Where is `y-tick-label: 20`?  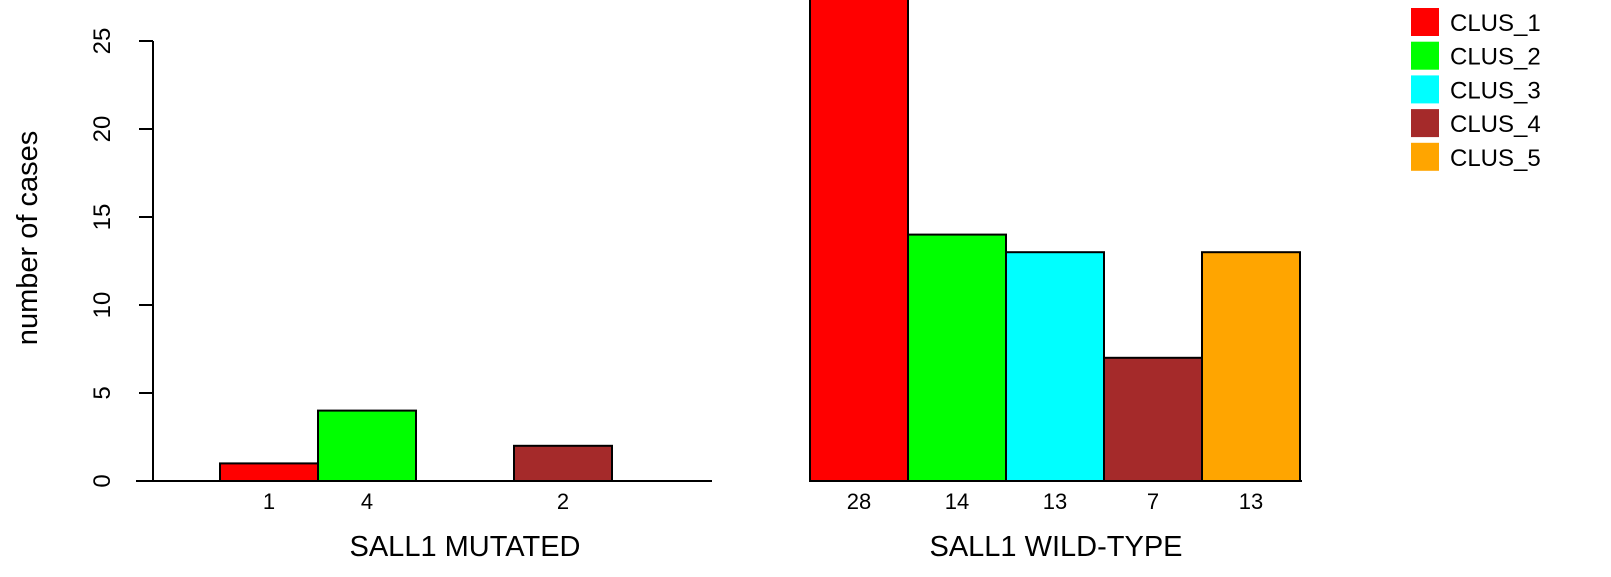 y-tick-label: 20 is located at coordinates (102, 129).